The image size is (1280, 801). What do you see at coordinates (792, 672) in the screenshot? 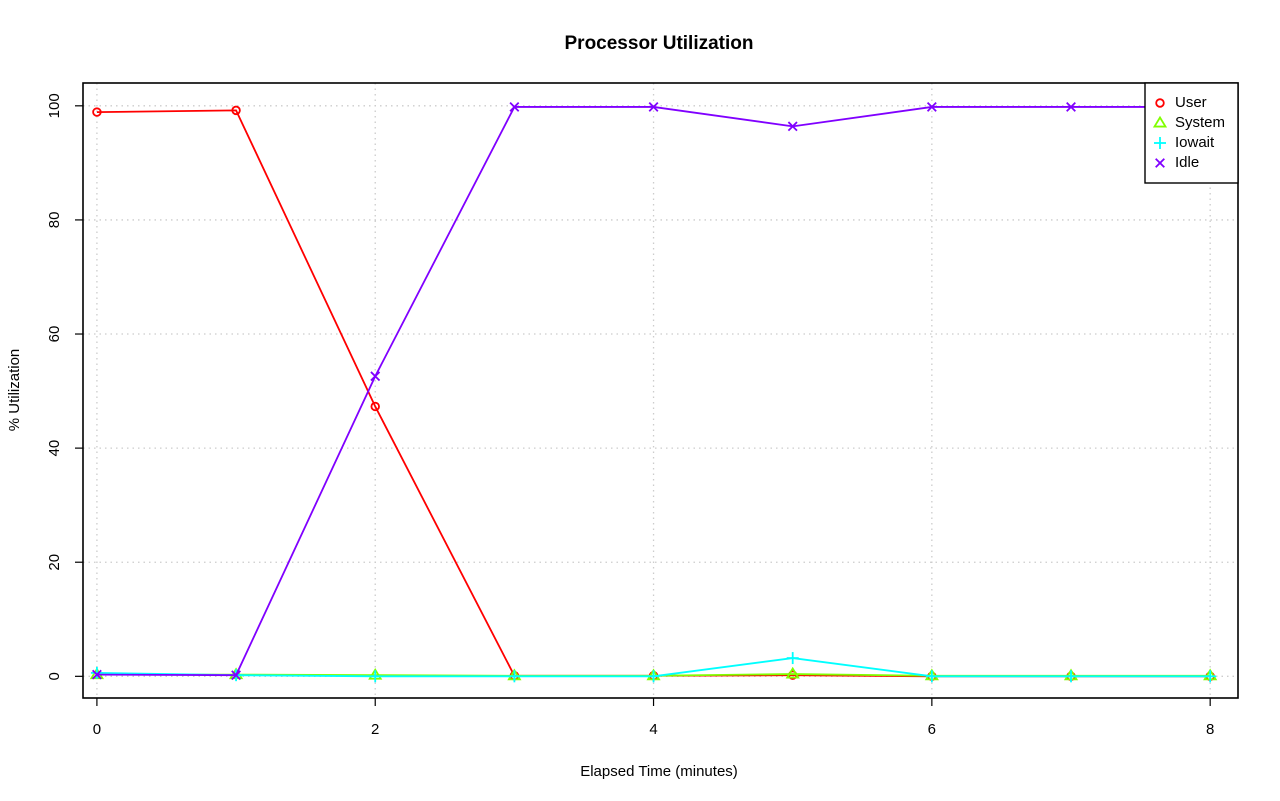
I see `data-point-system` at bounding box center [792, 672].